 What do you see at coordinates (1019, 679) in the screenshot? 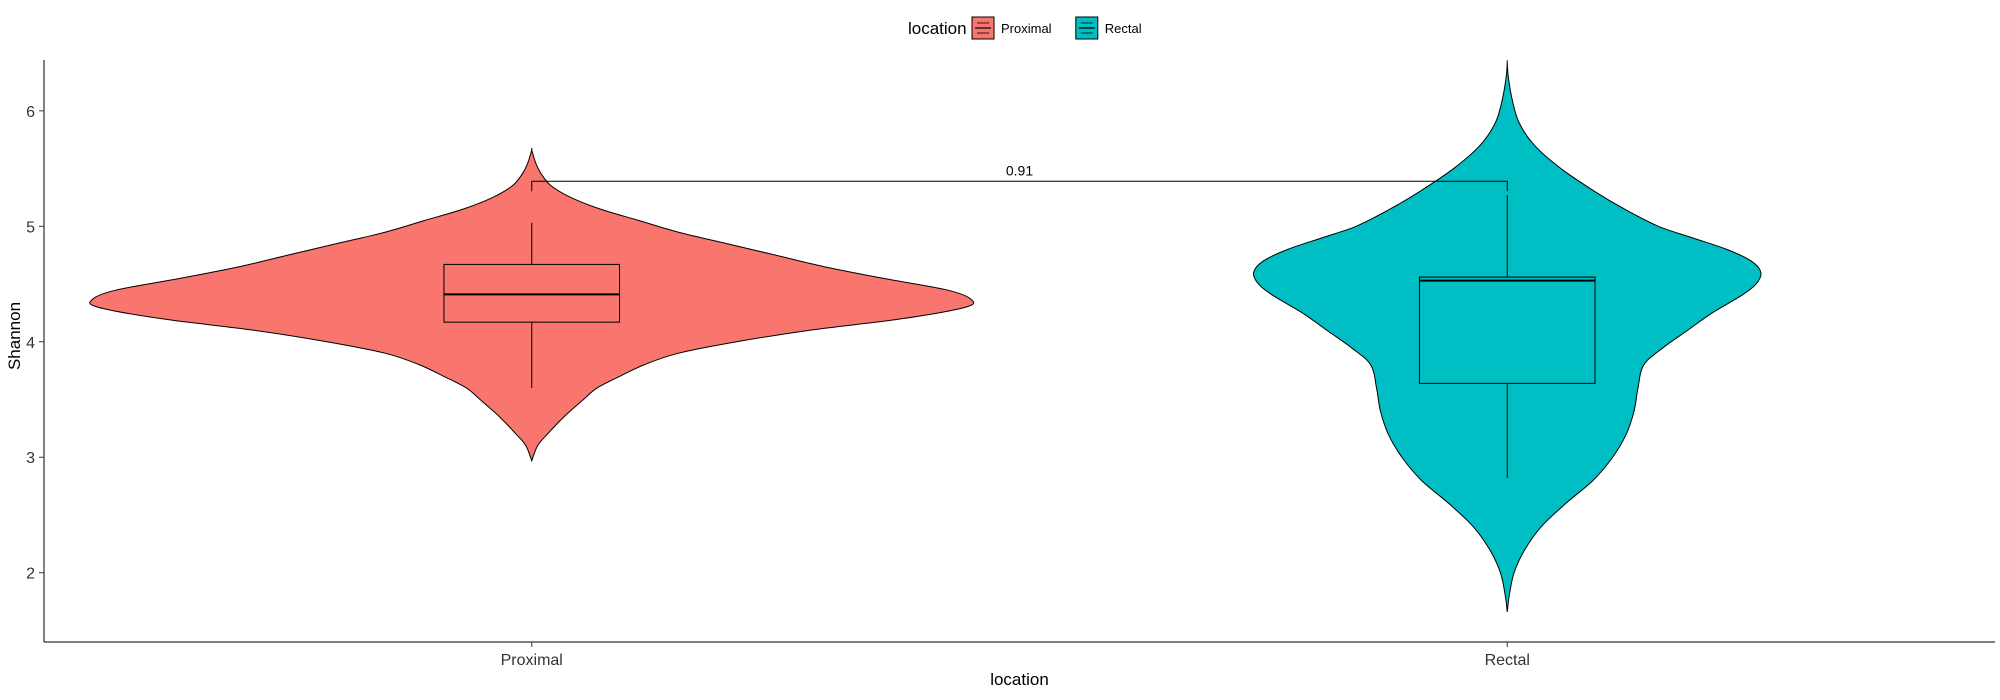
I see `x-axis-title: location` at bounding box center [1019, 679].